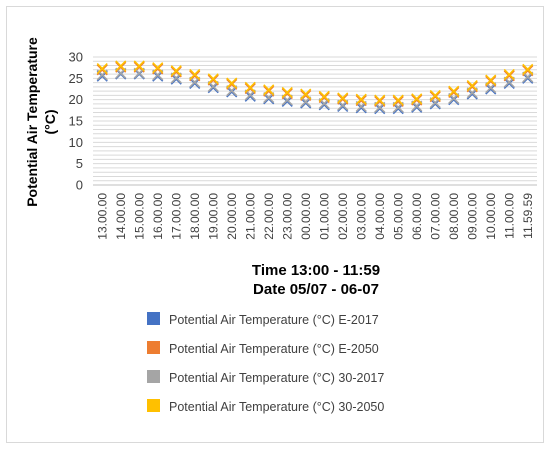 The image size is (550, 449). What do you see at coordinates (158, 216) in the screenshot?
I see `x-tick-label: 16.00.00` at bounding box center [158, 216].